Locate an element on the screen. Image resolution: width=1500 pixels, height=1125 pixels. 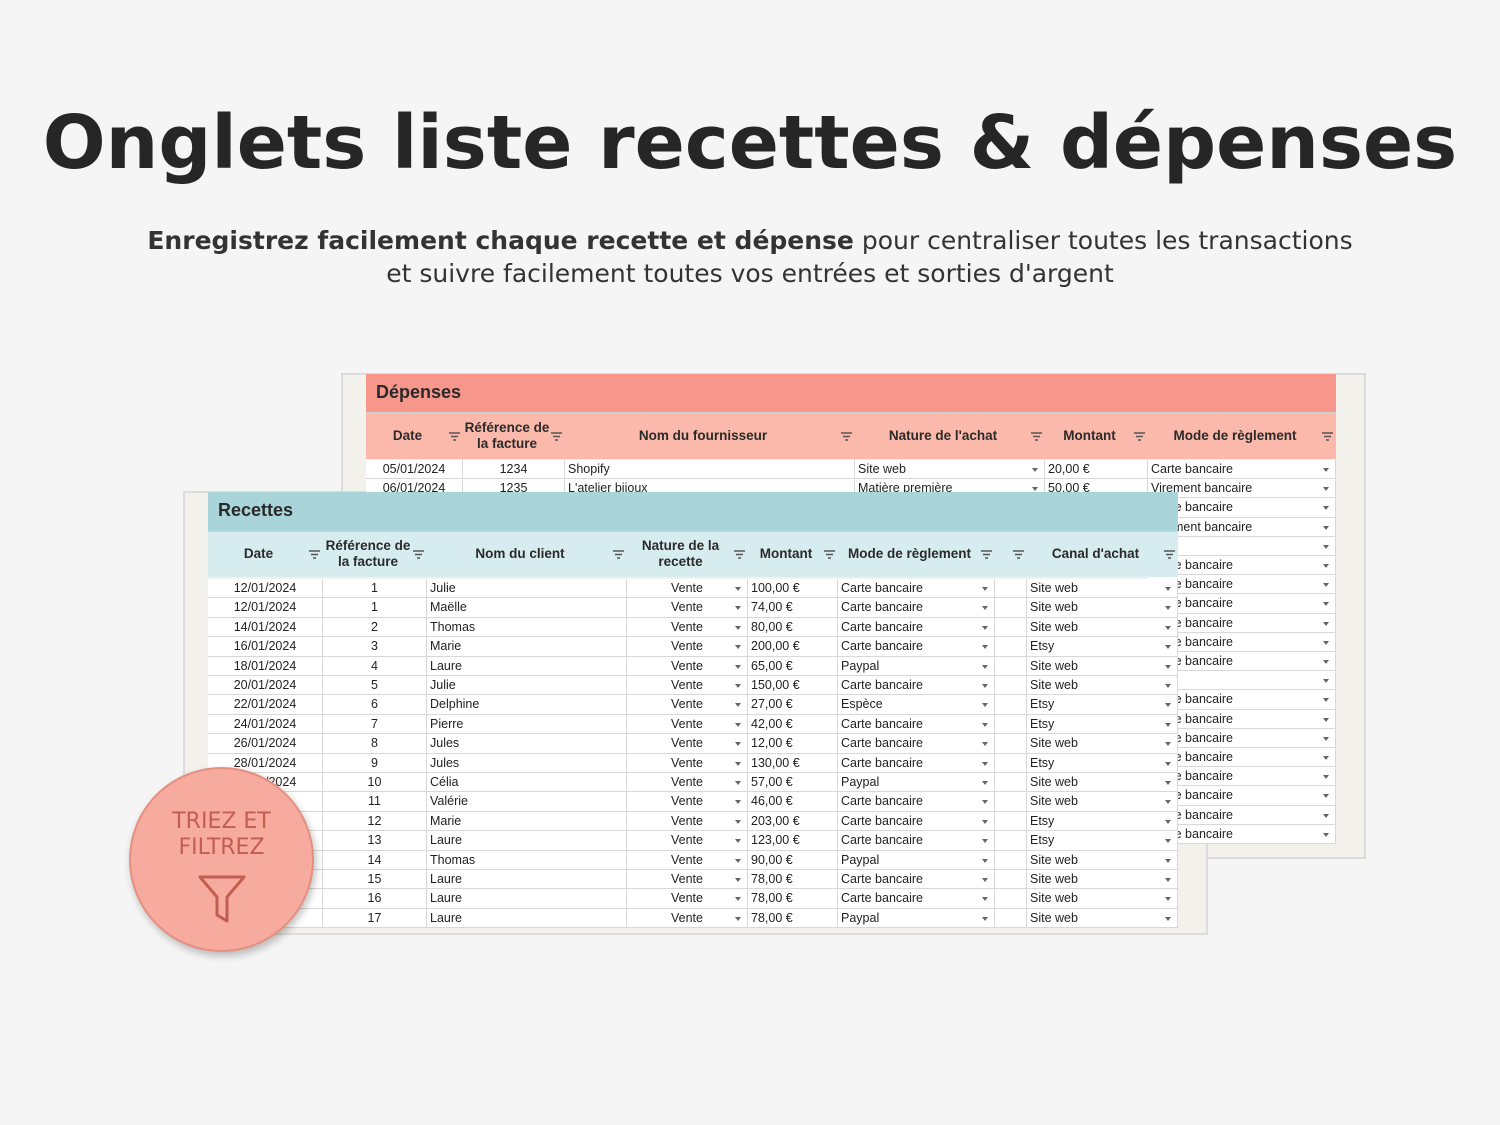
badge: TRIEZ ET FILTREZ is located at coordinates (221, 859).